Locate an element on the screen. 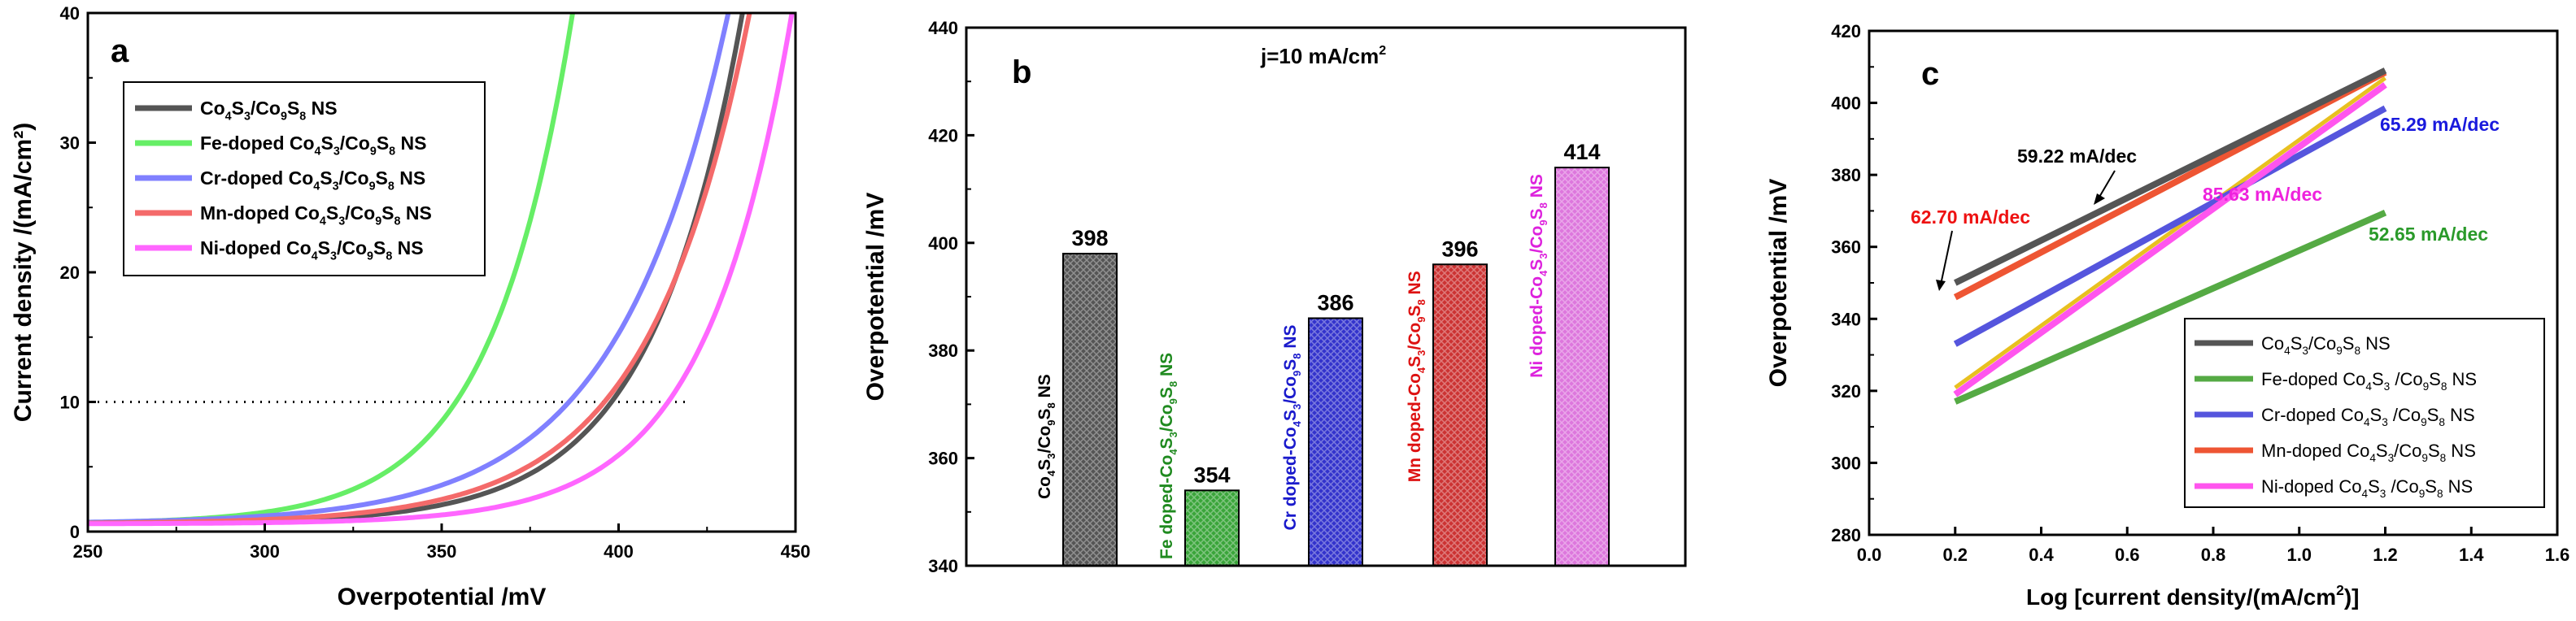  x-tick-label: 1.4 is located at coordinates (2471, 555).